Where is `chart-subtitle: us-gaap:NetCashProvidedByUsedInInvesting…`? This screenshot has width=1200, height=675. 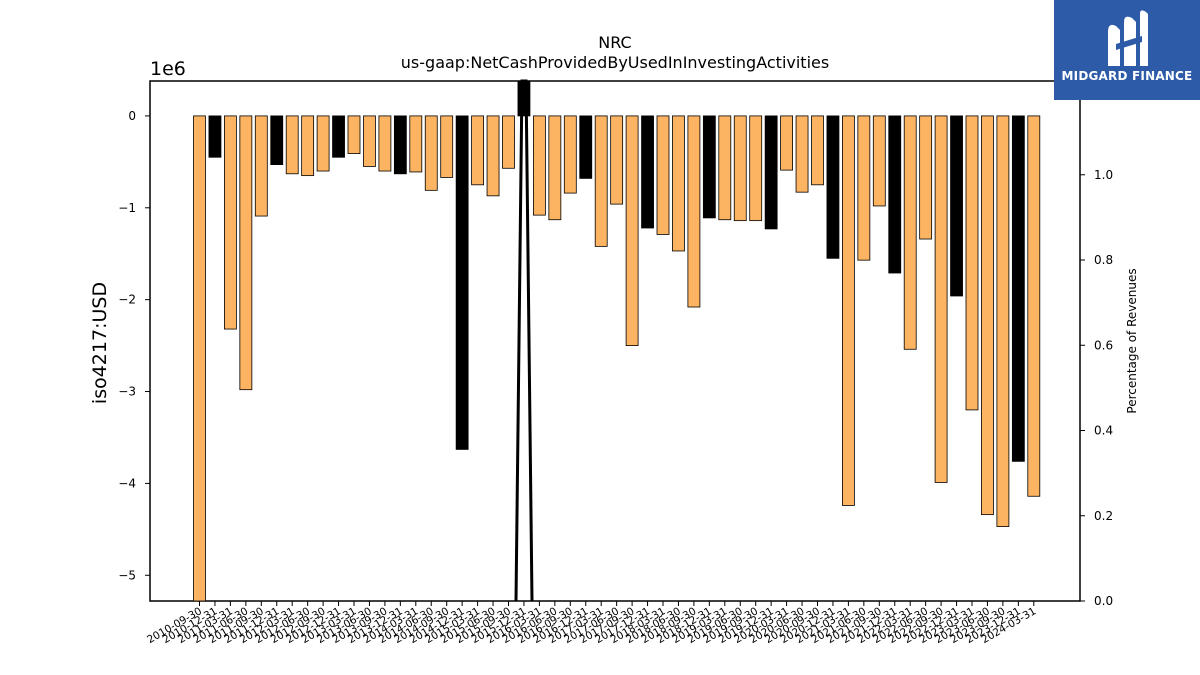
chart-subtitle: us-gaap:NetCashProvidedByUsedInInvesting… is located at coordinates (615, 62).